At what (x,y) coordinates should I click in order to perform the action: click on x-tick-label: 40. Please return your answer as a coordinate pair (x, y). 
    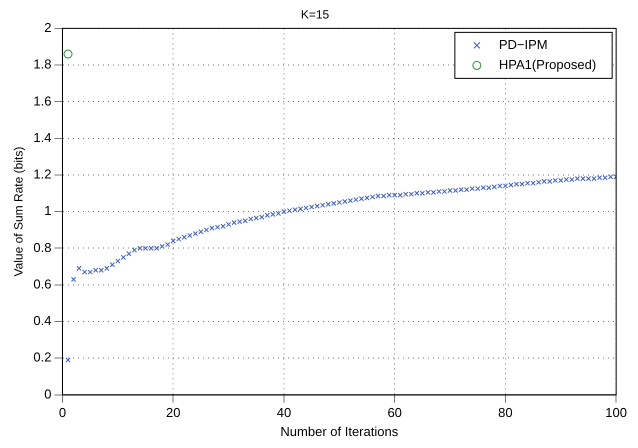
    Looking at the image, I should click on (284, 412).